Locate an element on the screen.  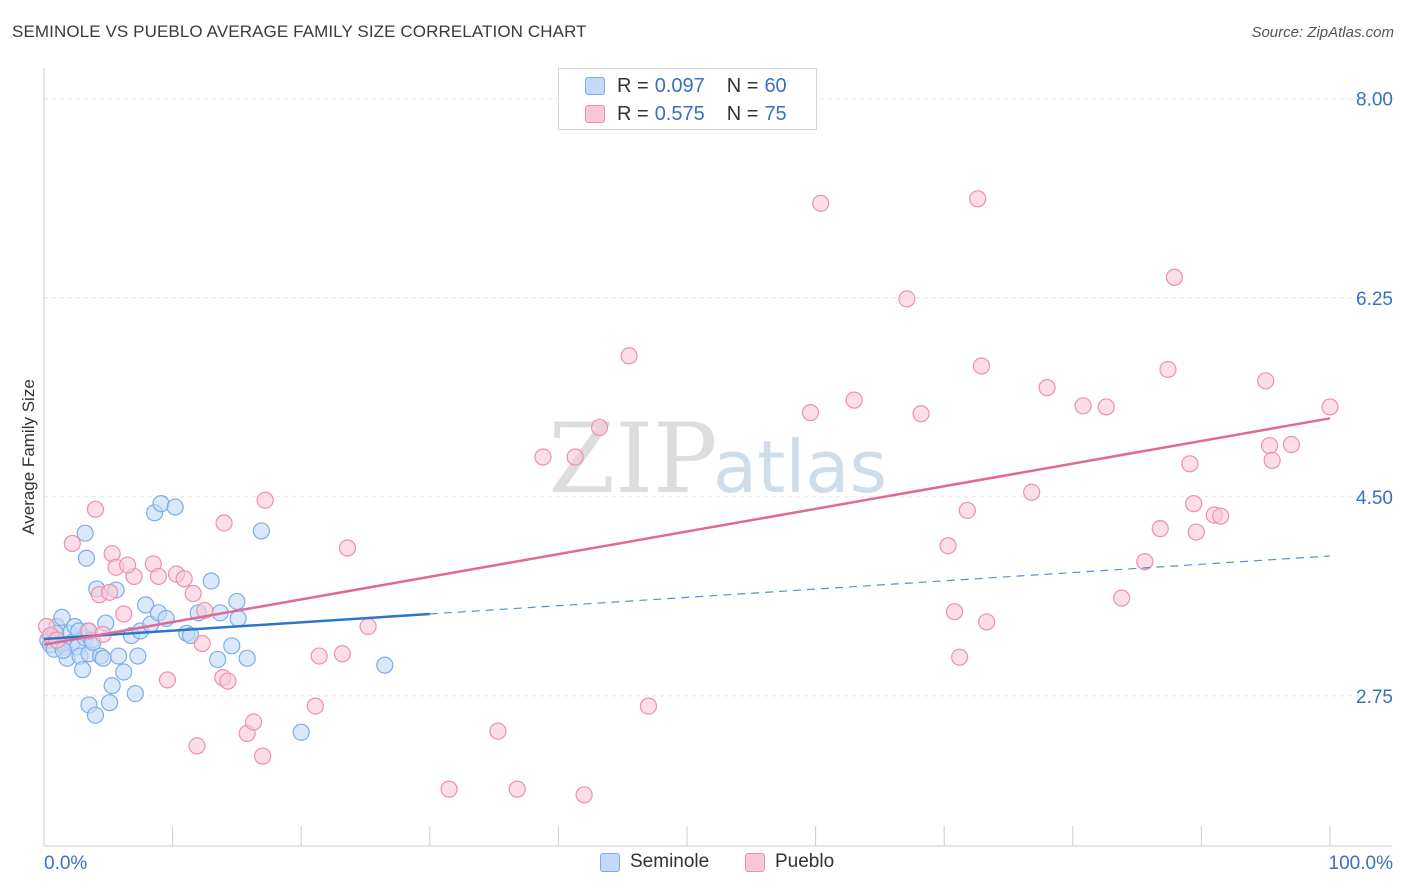
legend-item-seminole: Seminole is located at coordinates (654, 862).